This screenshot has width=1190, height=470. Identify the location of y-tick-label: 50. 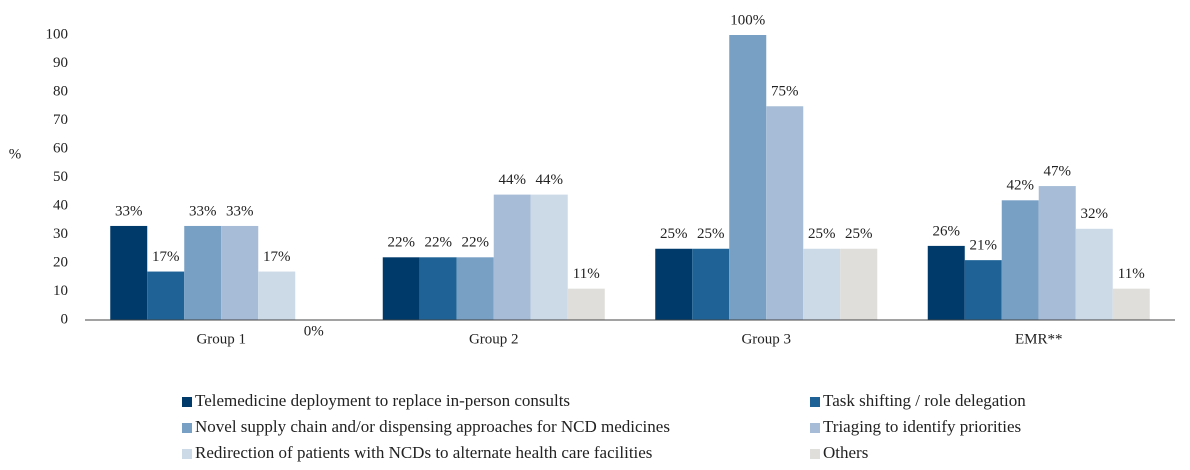
(60, 177).